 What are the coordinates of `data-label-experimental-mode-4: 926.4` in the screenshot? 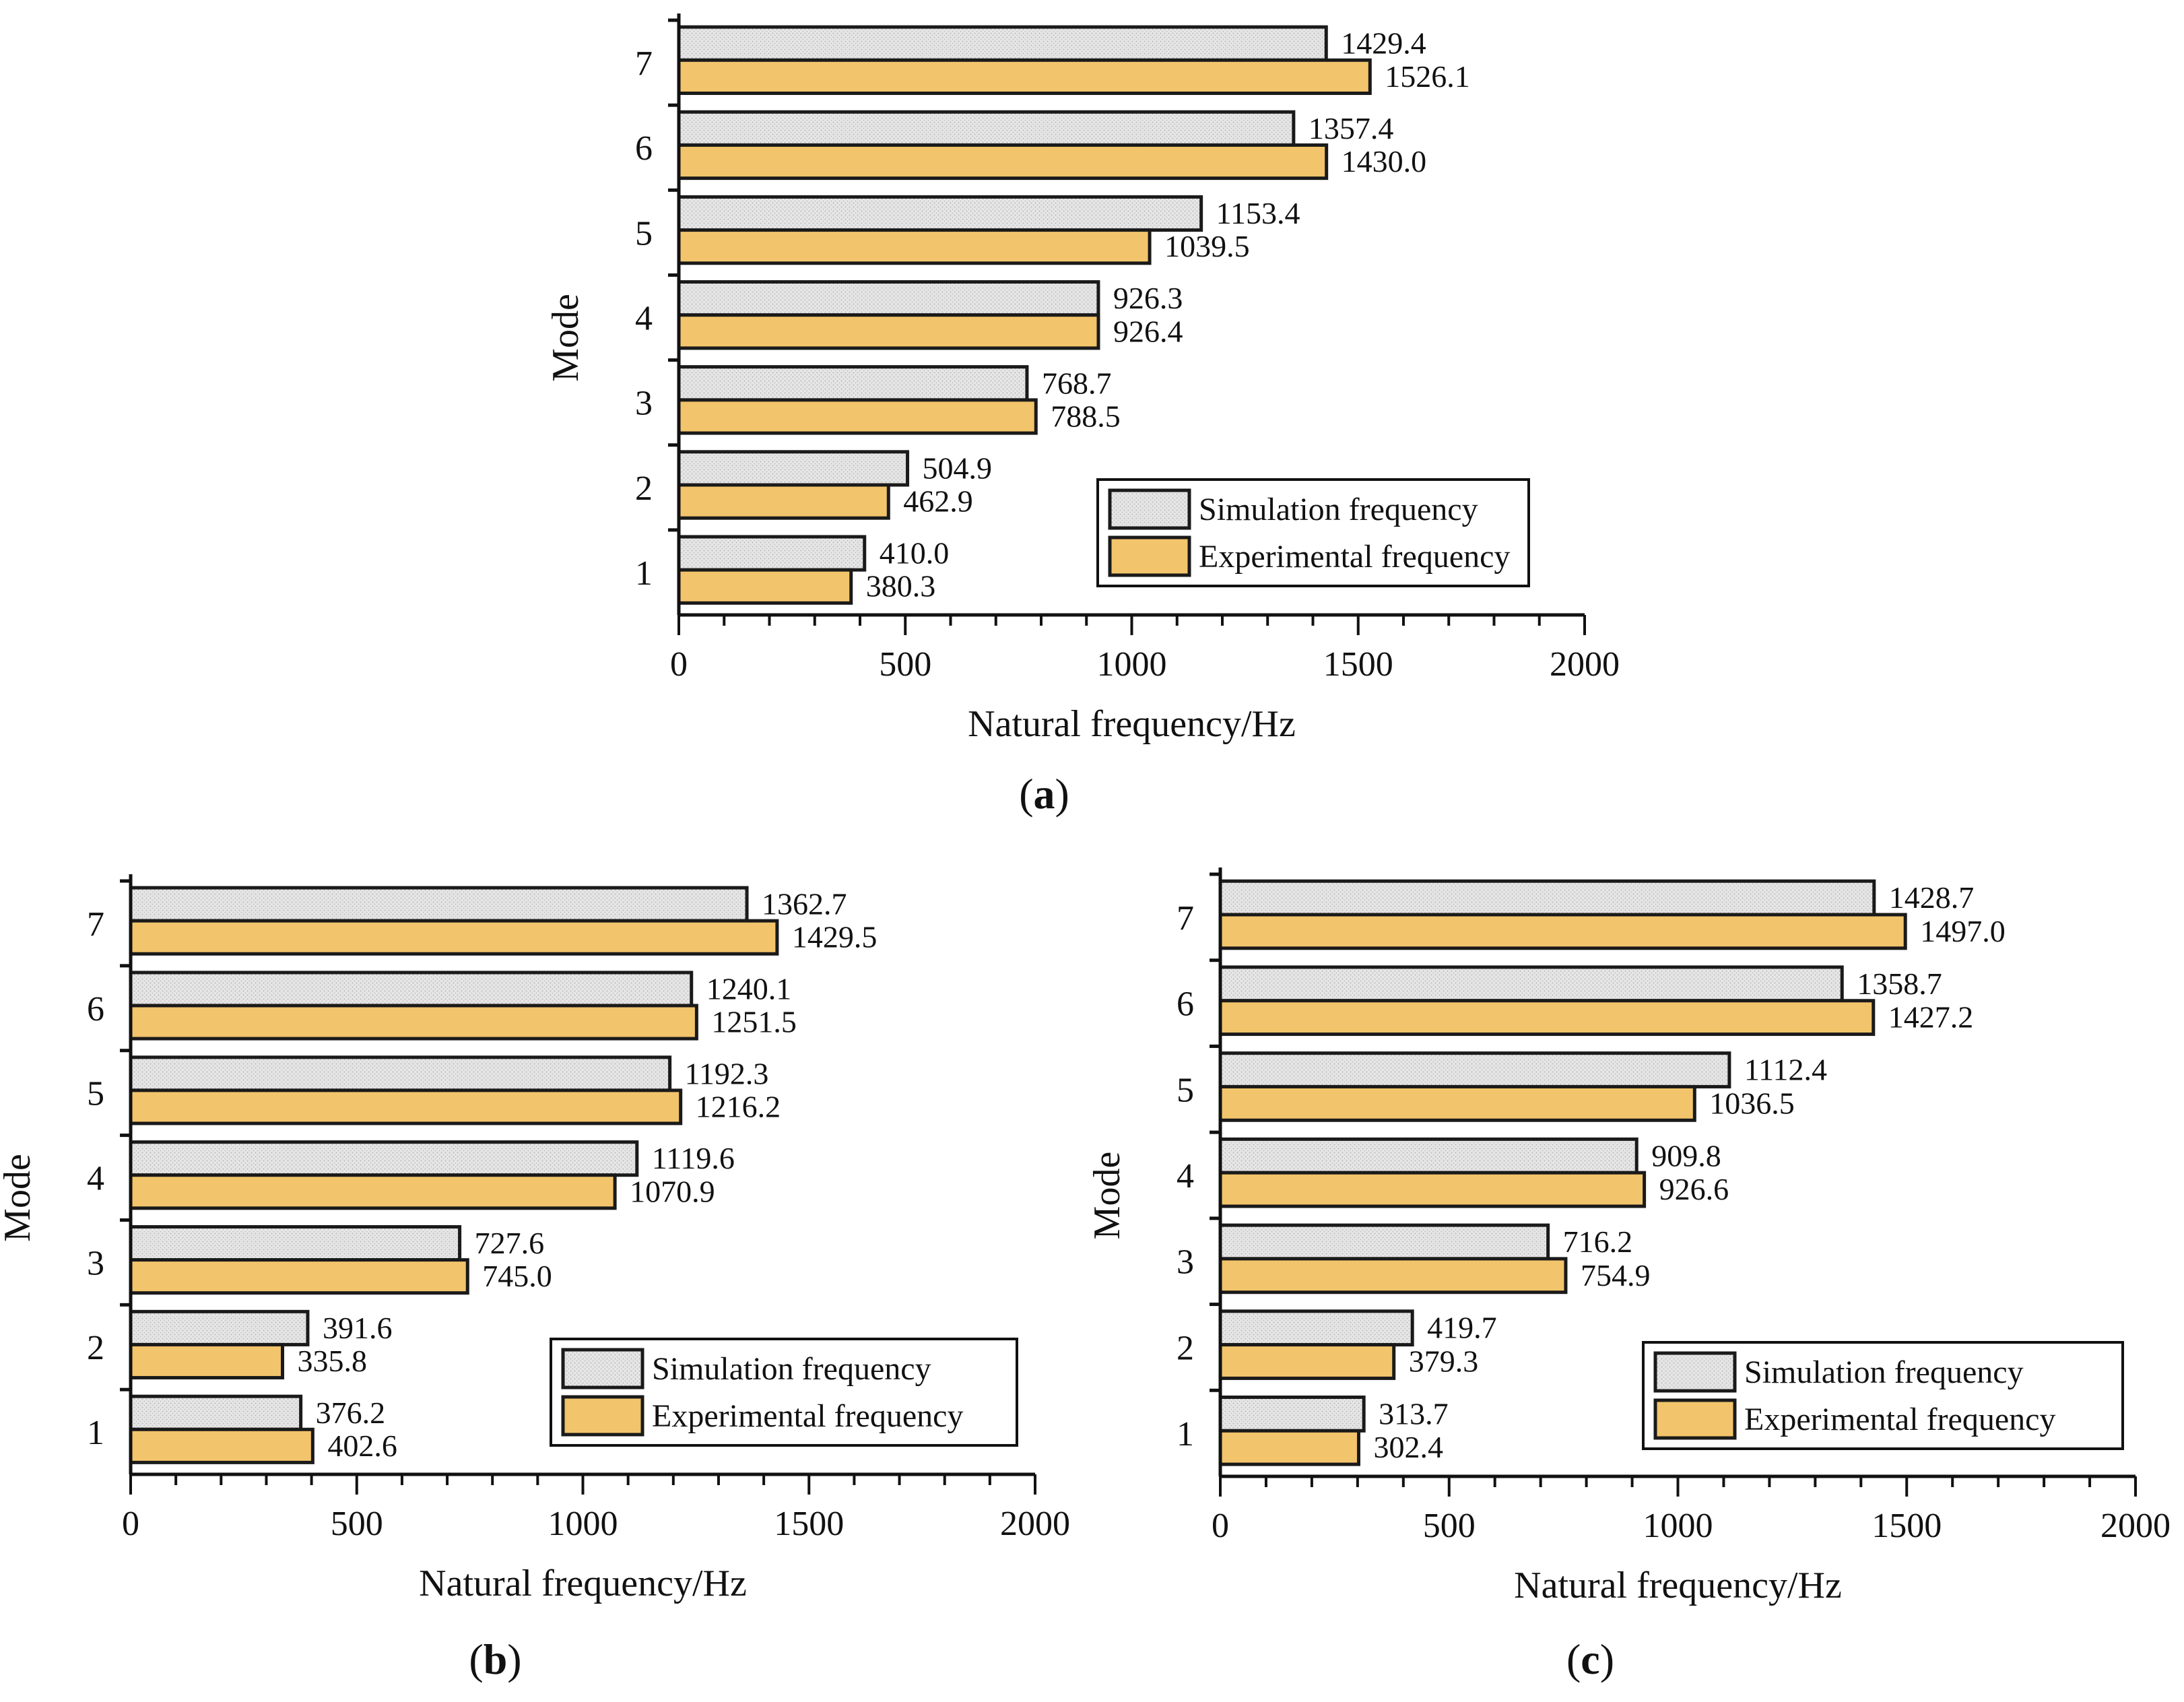 It's located at (1148, 331).